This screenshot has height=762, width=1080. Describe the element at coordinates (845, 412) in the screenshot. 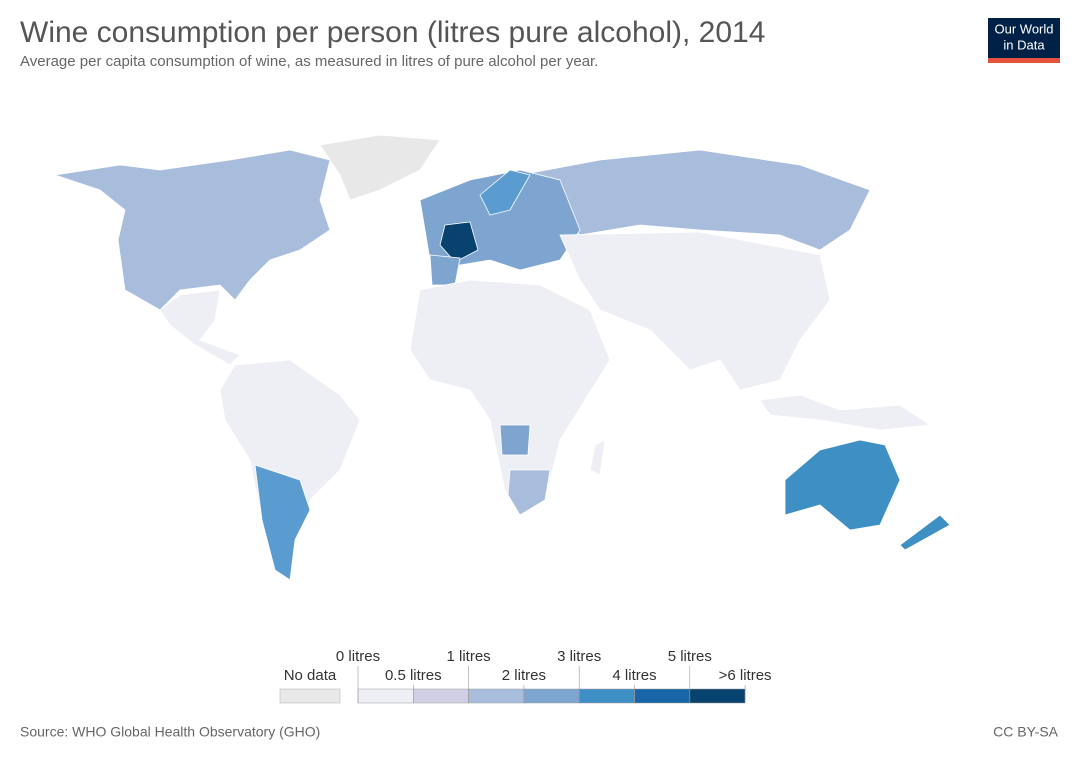

I see `indonesia` at that location.